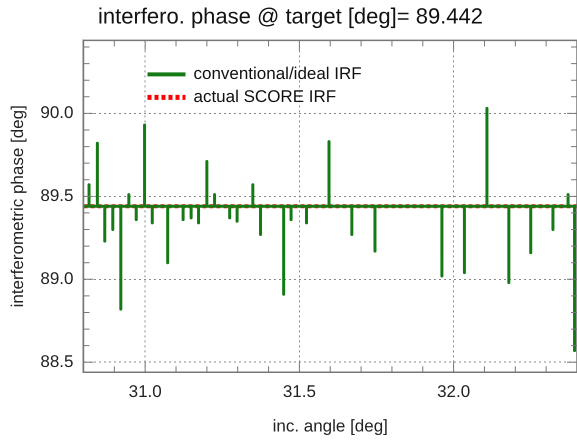 The image size is (577, 441). Describe the element at coordinates (57, 278) in the screenshot. I see `y-tick-label: 89.0` at that location.